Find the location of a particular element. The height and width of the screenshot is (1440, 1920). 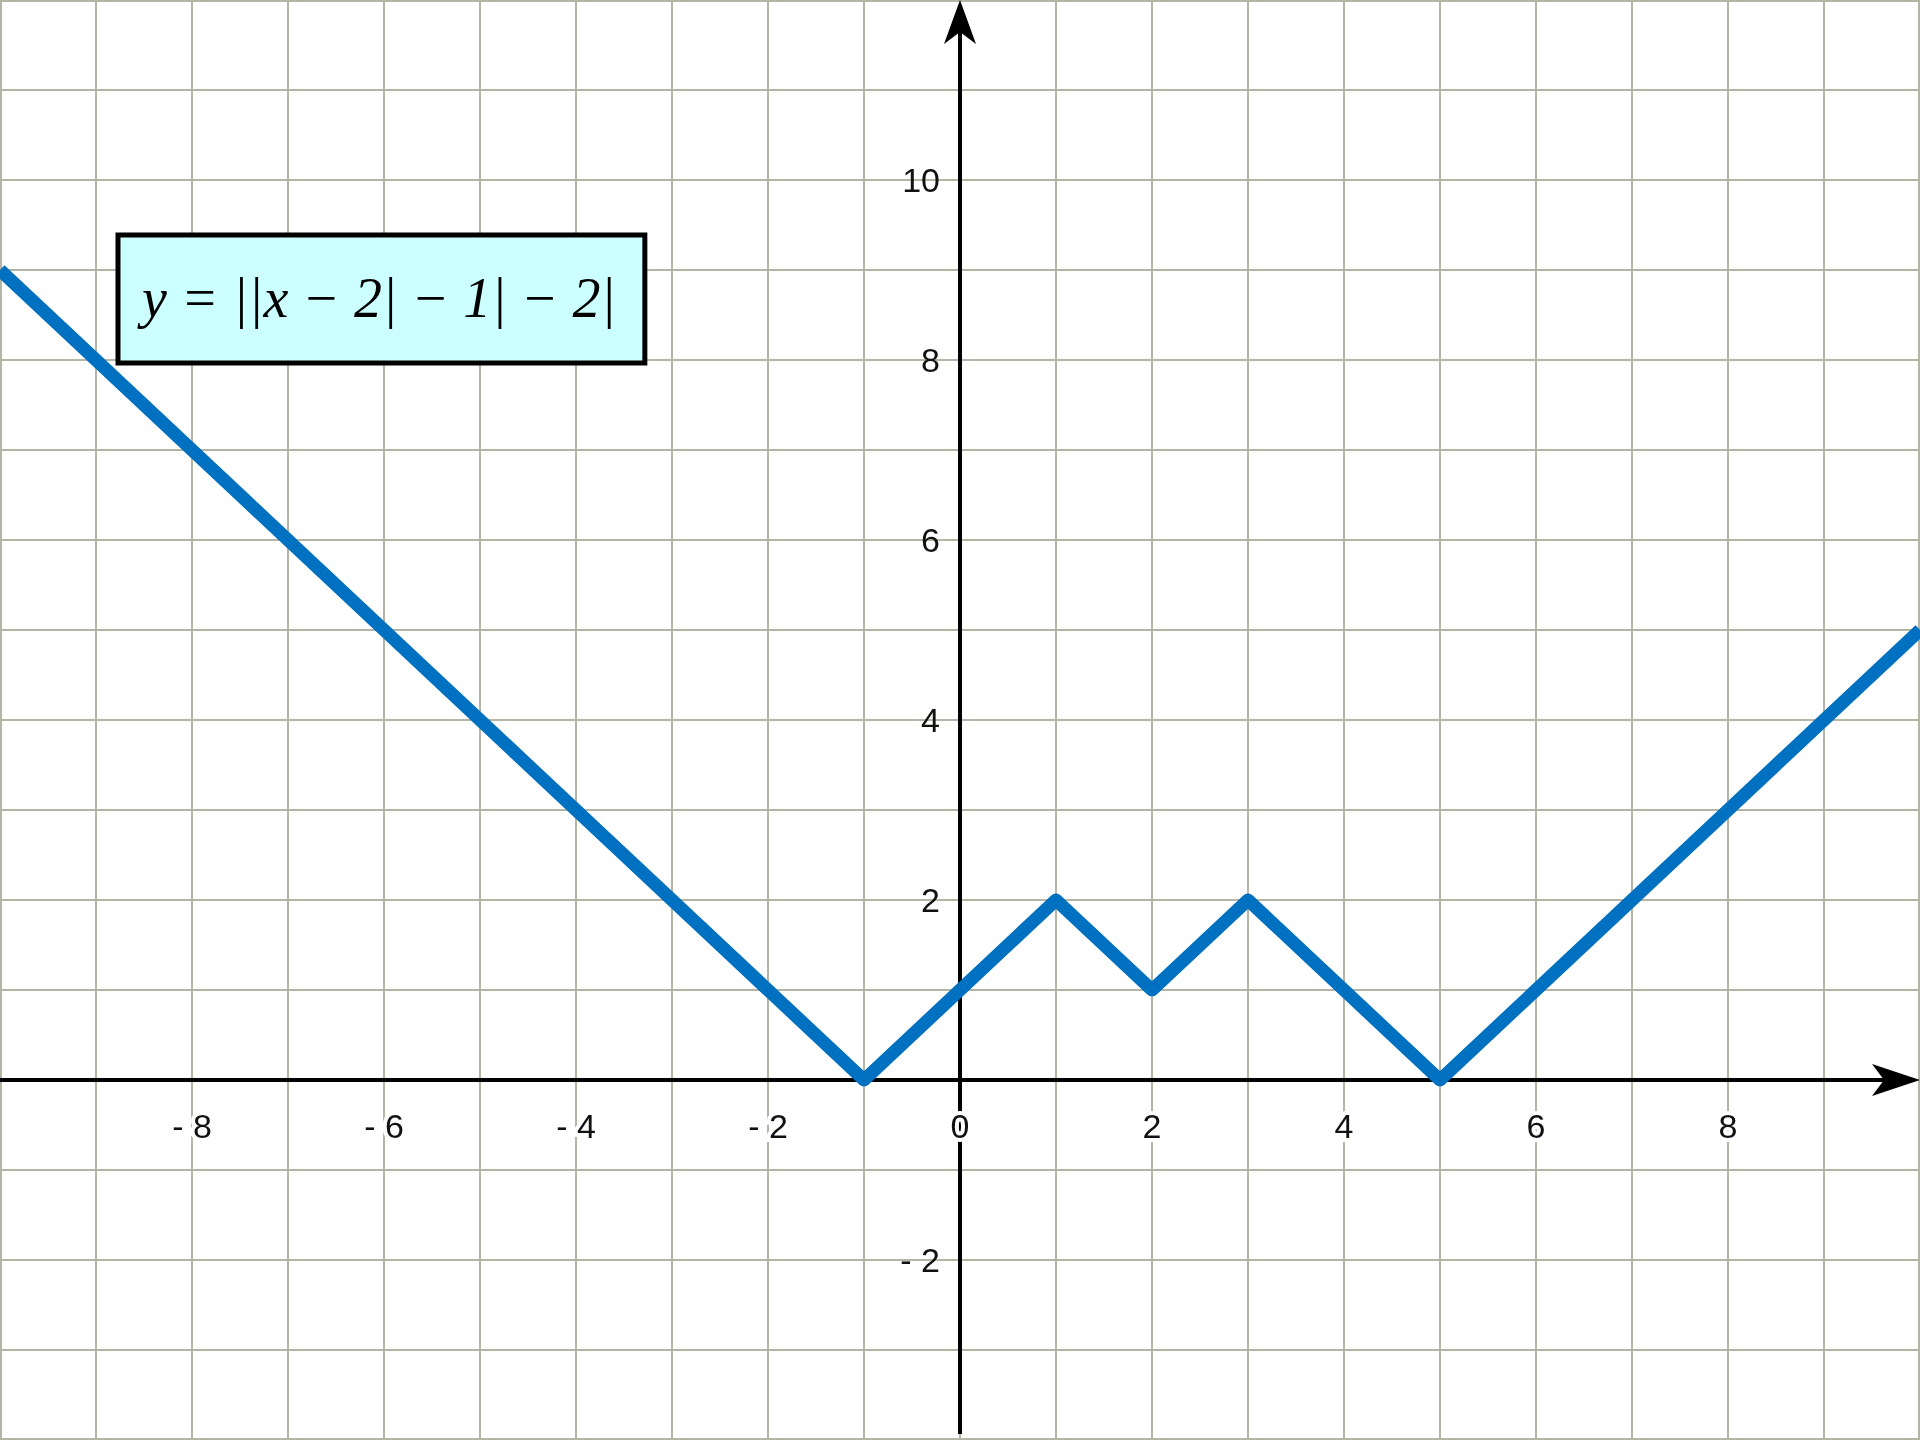

x-tick-label: 2 is located at coordinates (1152, 1126).